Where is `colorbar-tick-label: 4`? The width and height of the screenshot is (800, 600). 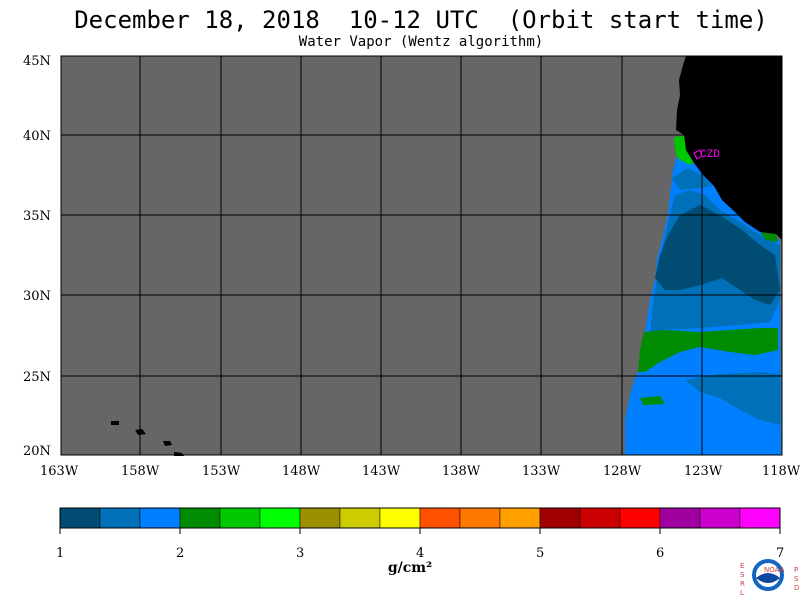 colorbar-tick-label: 4 is located at coordinates (420, 553).